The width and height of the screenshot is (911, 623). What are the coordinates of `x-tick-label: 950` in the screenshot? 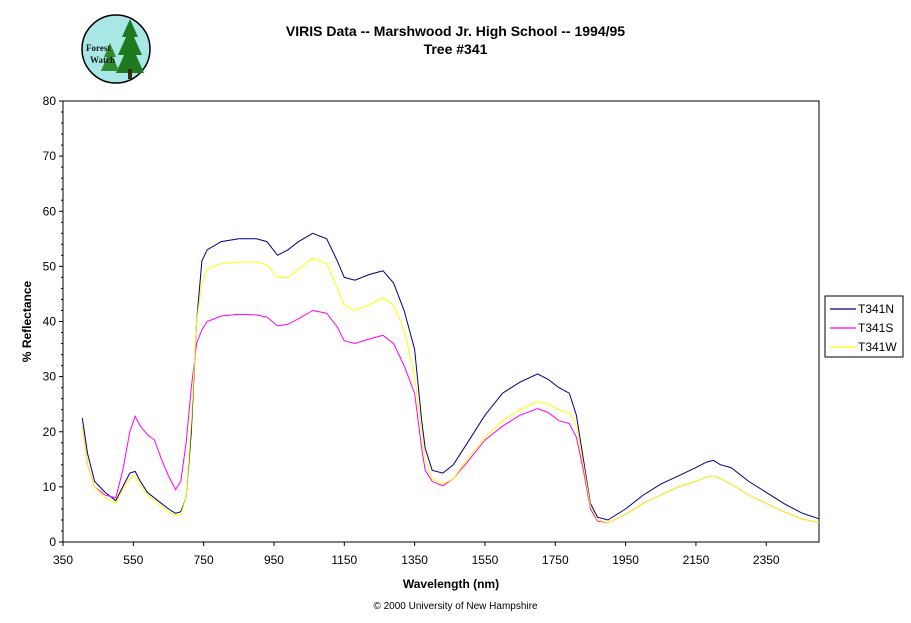 It's located at (274, 560).